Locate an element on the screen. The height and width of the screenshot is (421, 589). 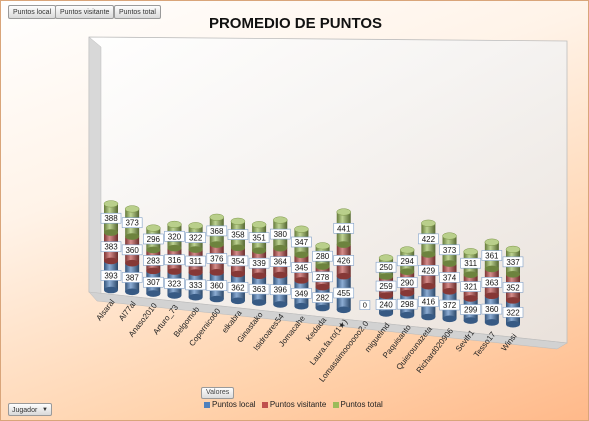
svg-text: 311 is located at coordinates (195, 261).